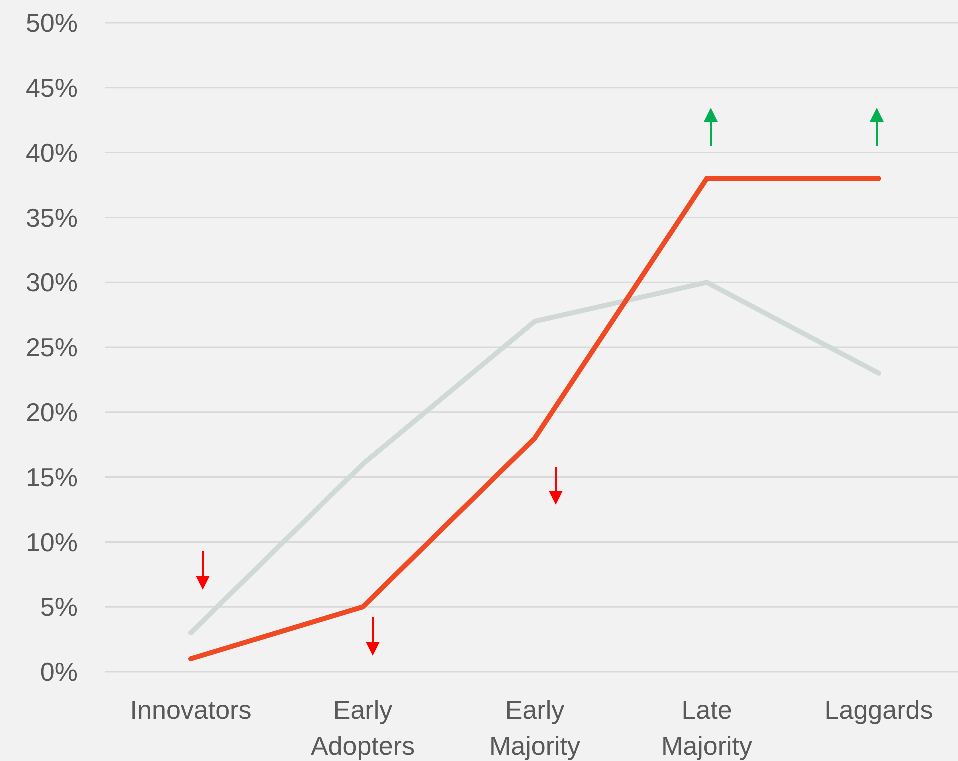  Describe the element at coordinates (535, 728) in the screenshot. I see `x-tick-label: Early Majority` at that location.